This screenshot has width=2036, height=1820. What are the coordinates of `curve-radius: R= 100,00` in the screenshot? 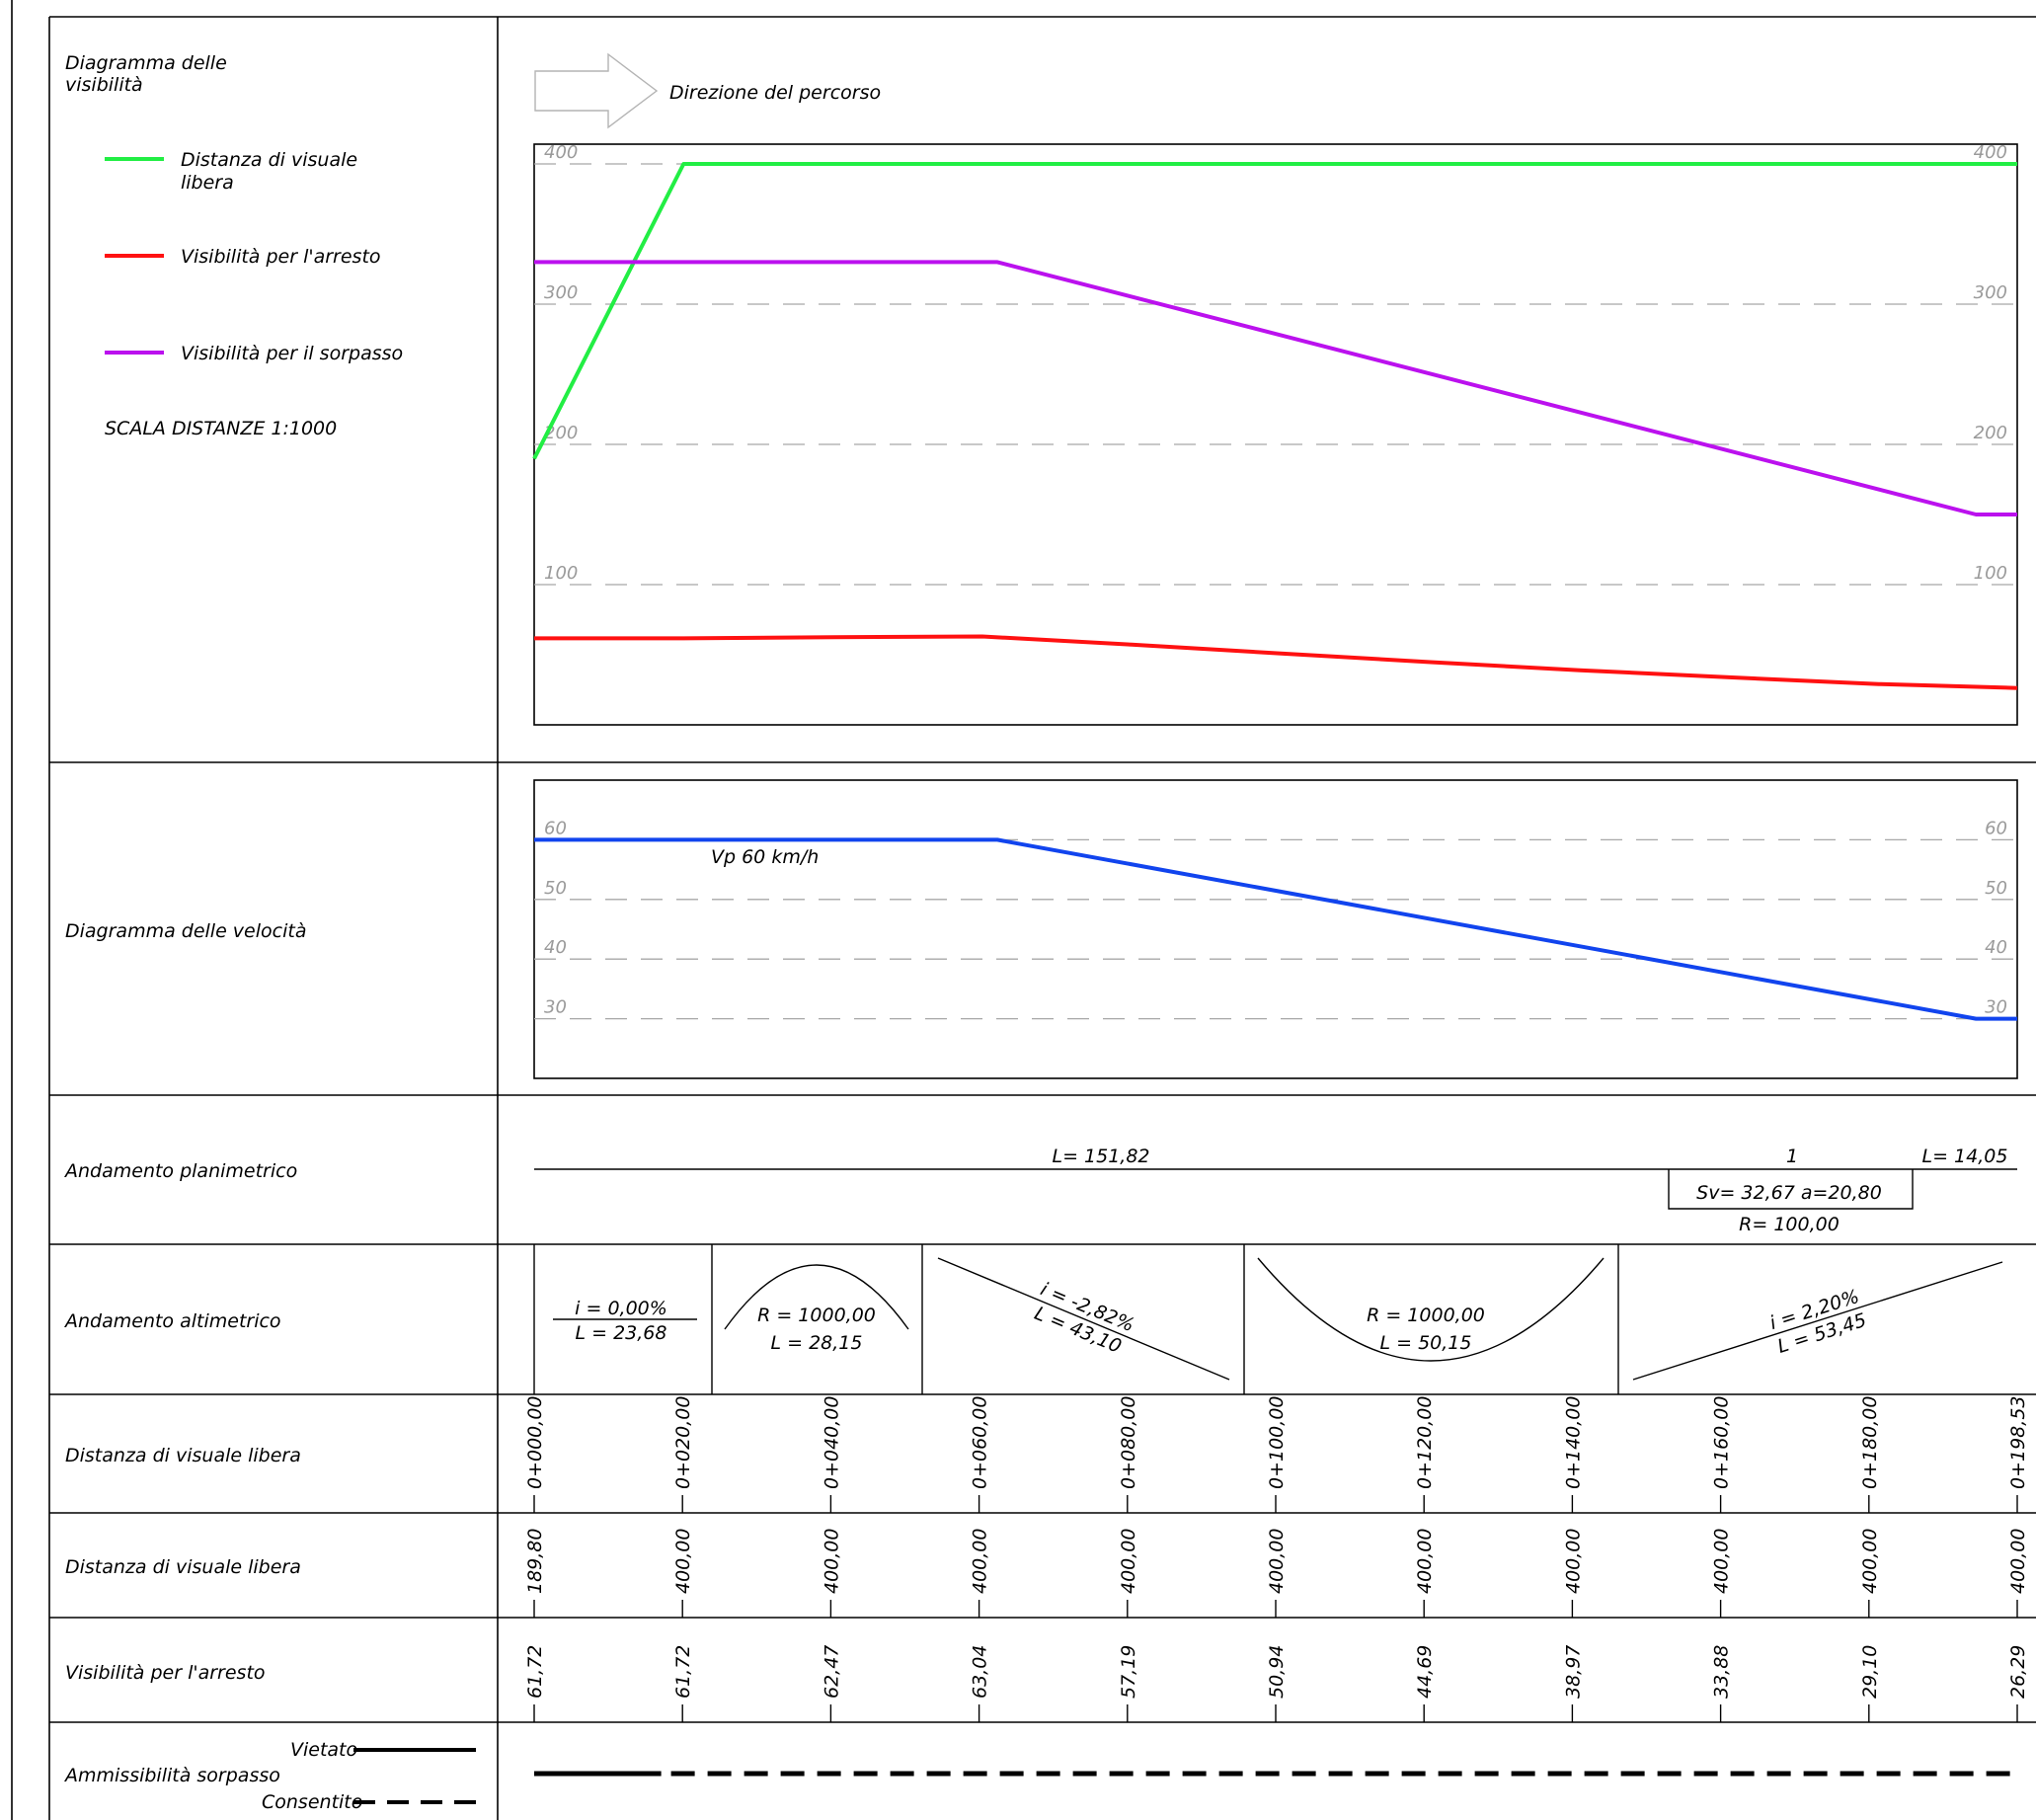 It's located at (1789, 1224).